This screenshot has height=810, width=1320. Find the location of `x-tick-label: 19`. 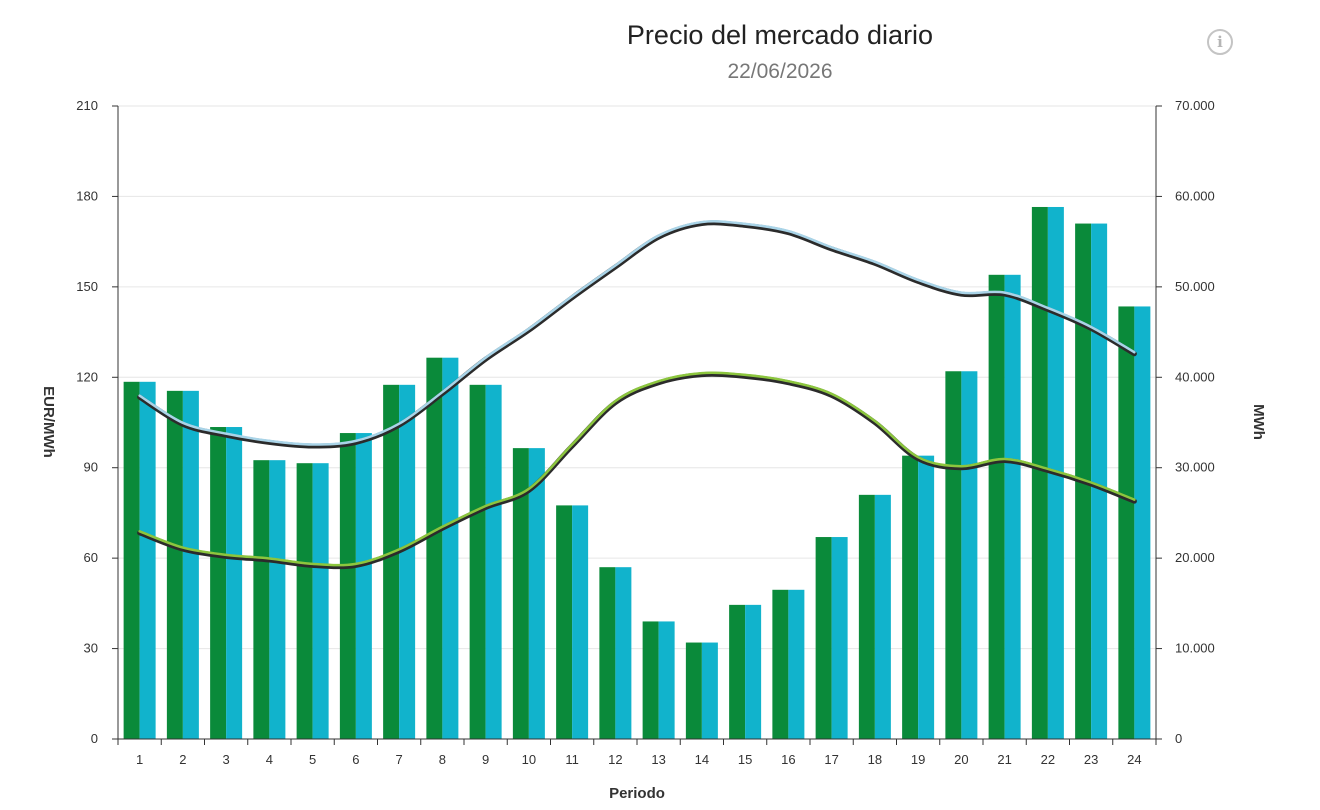

x-tick-label: 19 is located at coordinates (918, 759).